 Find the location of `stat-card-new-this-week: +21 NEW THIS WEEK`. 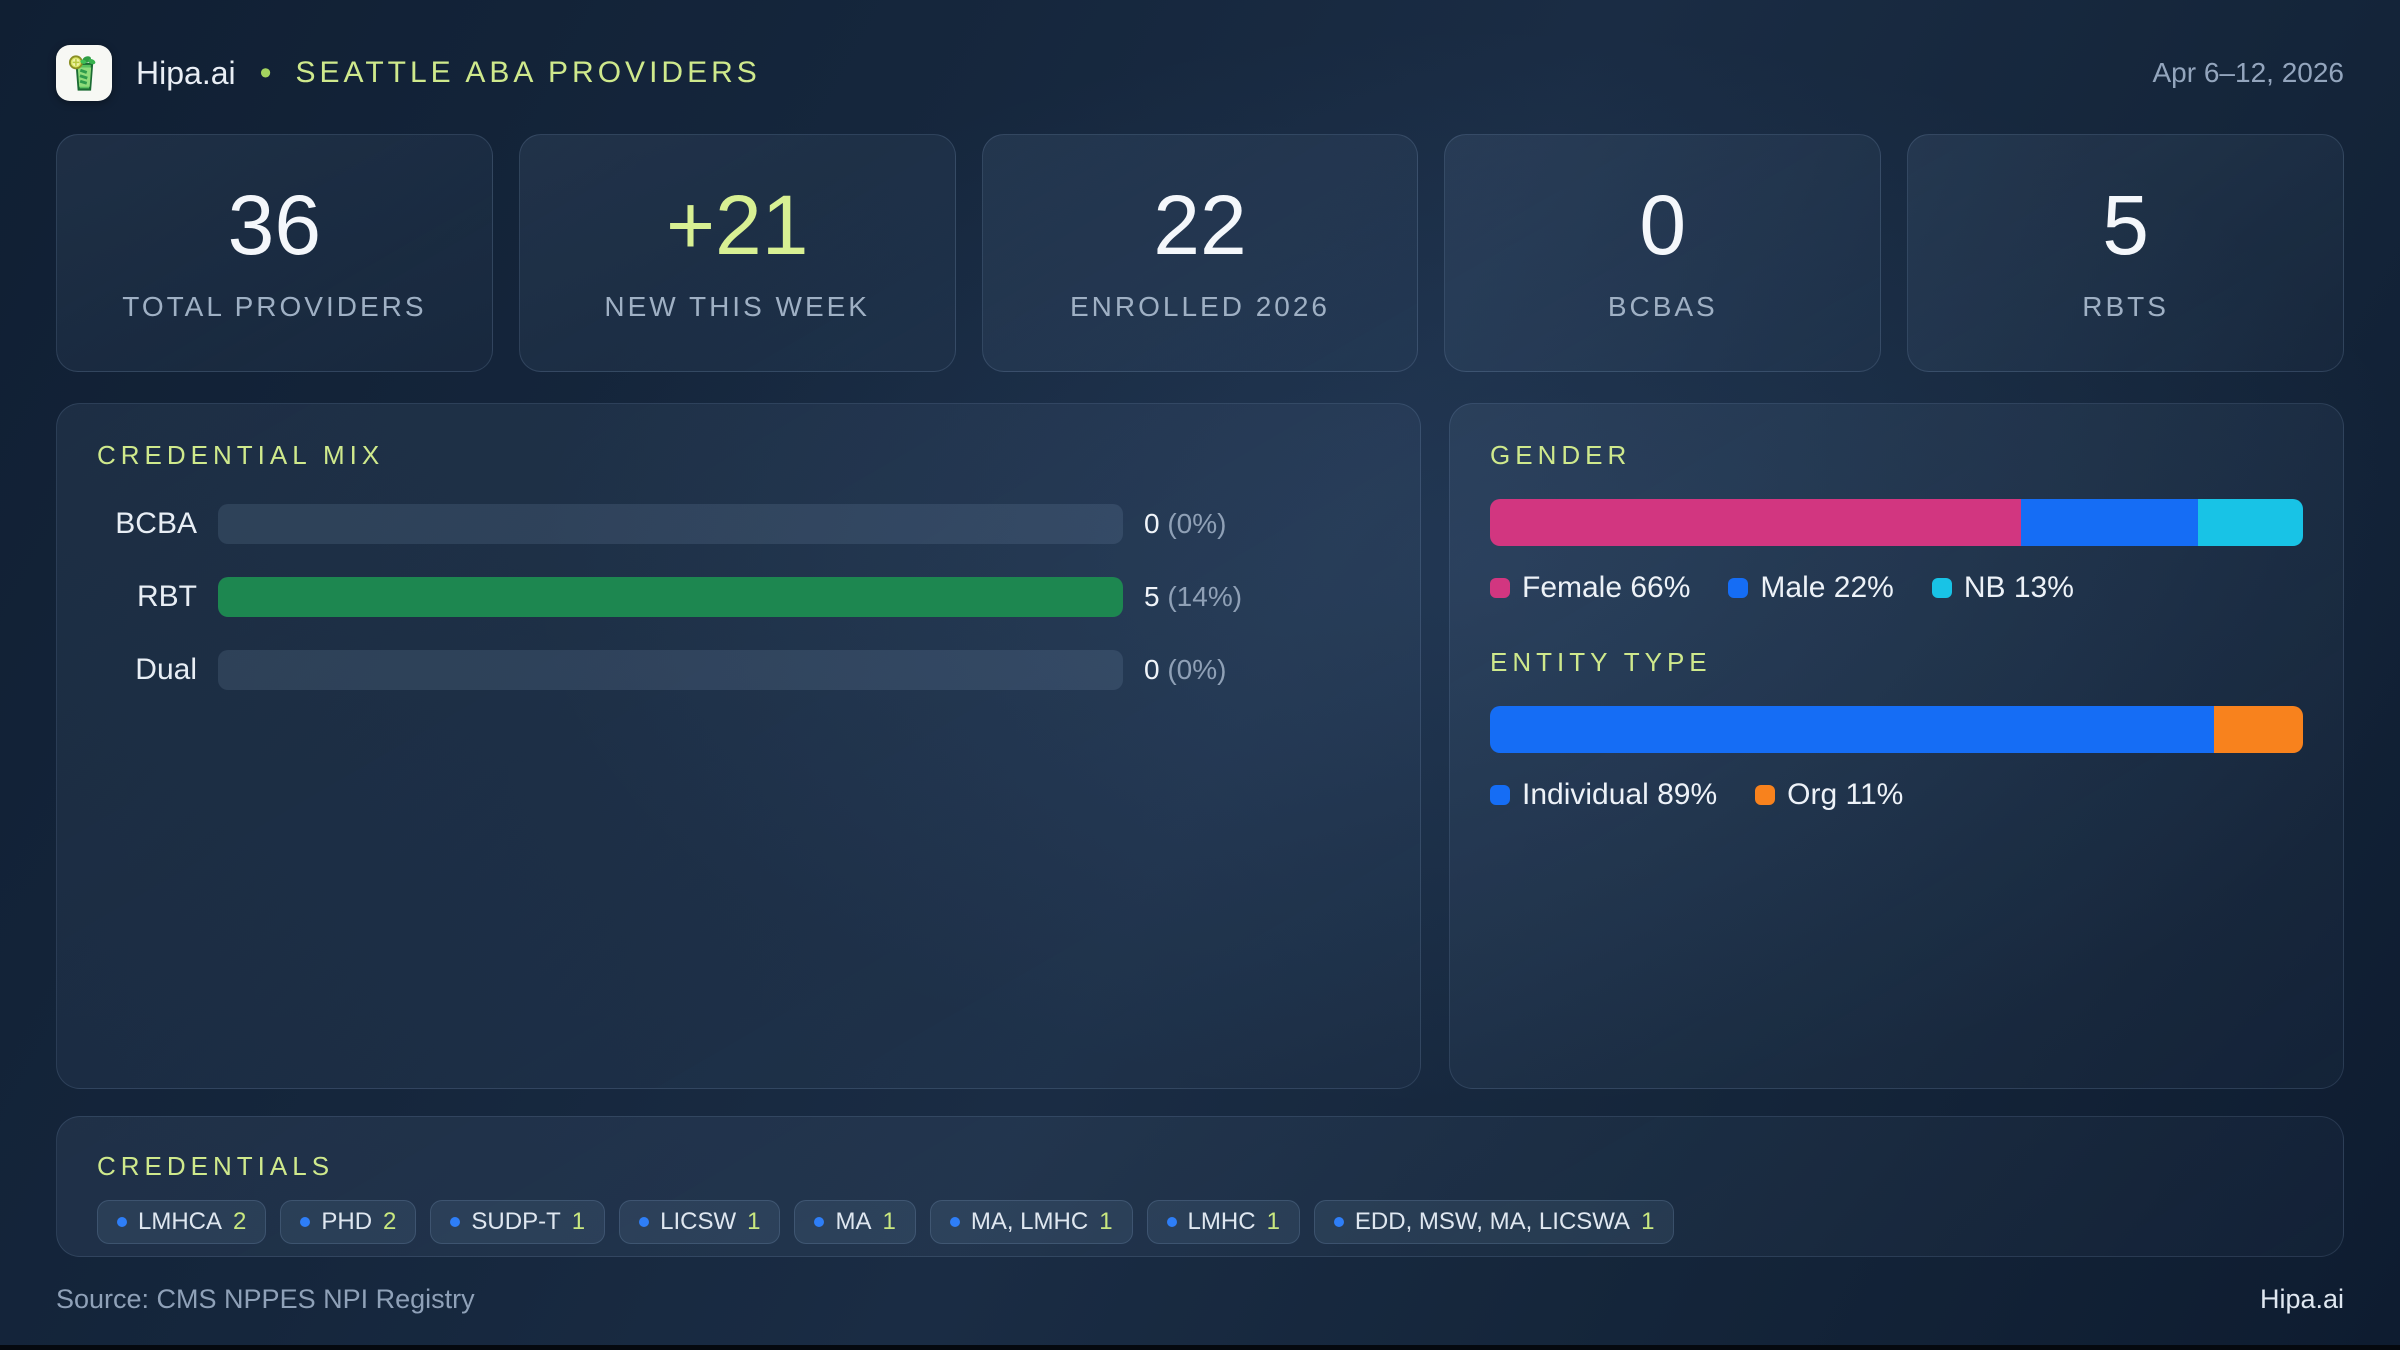

stat-card-new-this-week: +21 NEW THIS WEEK is located at coordinates (737, 253).